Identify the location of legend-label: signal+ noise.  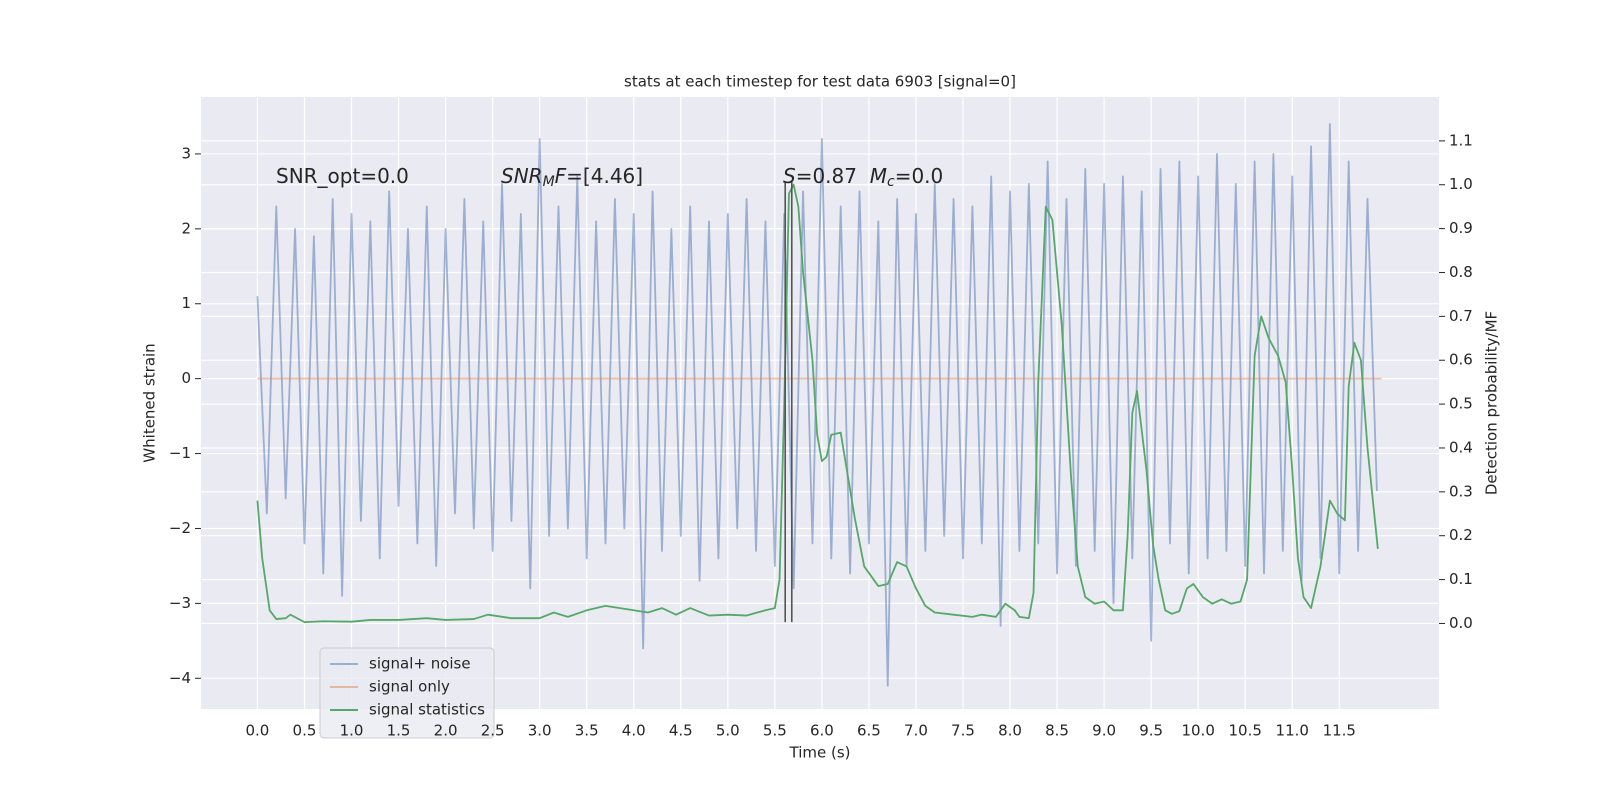
(420, 664).